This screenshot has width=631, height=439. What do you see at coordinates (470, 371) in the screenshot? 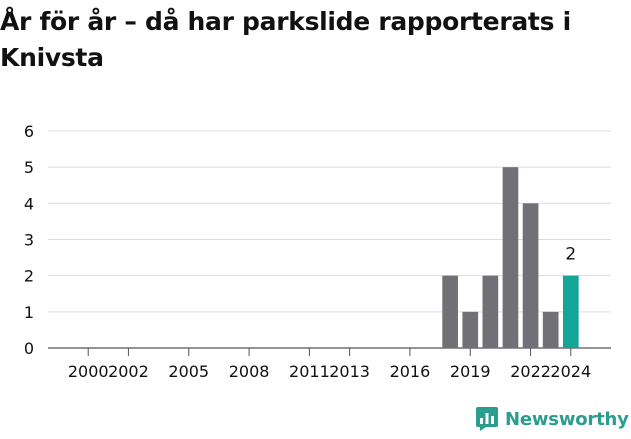
I see `x-tick-label: 2019` at bounding box center [470, 371].